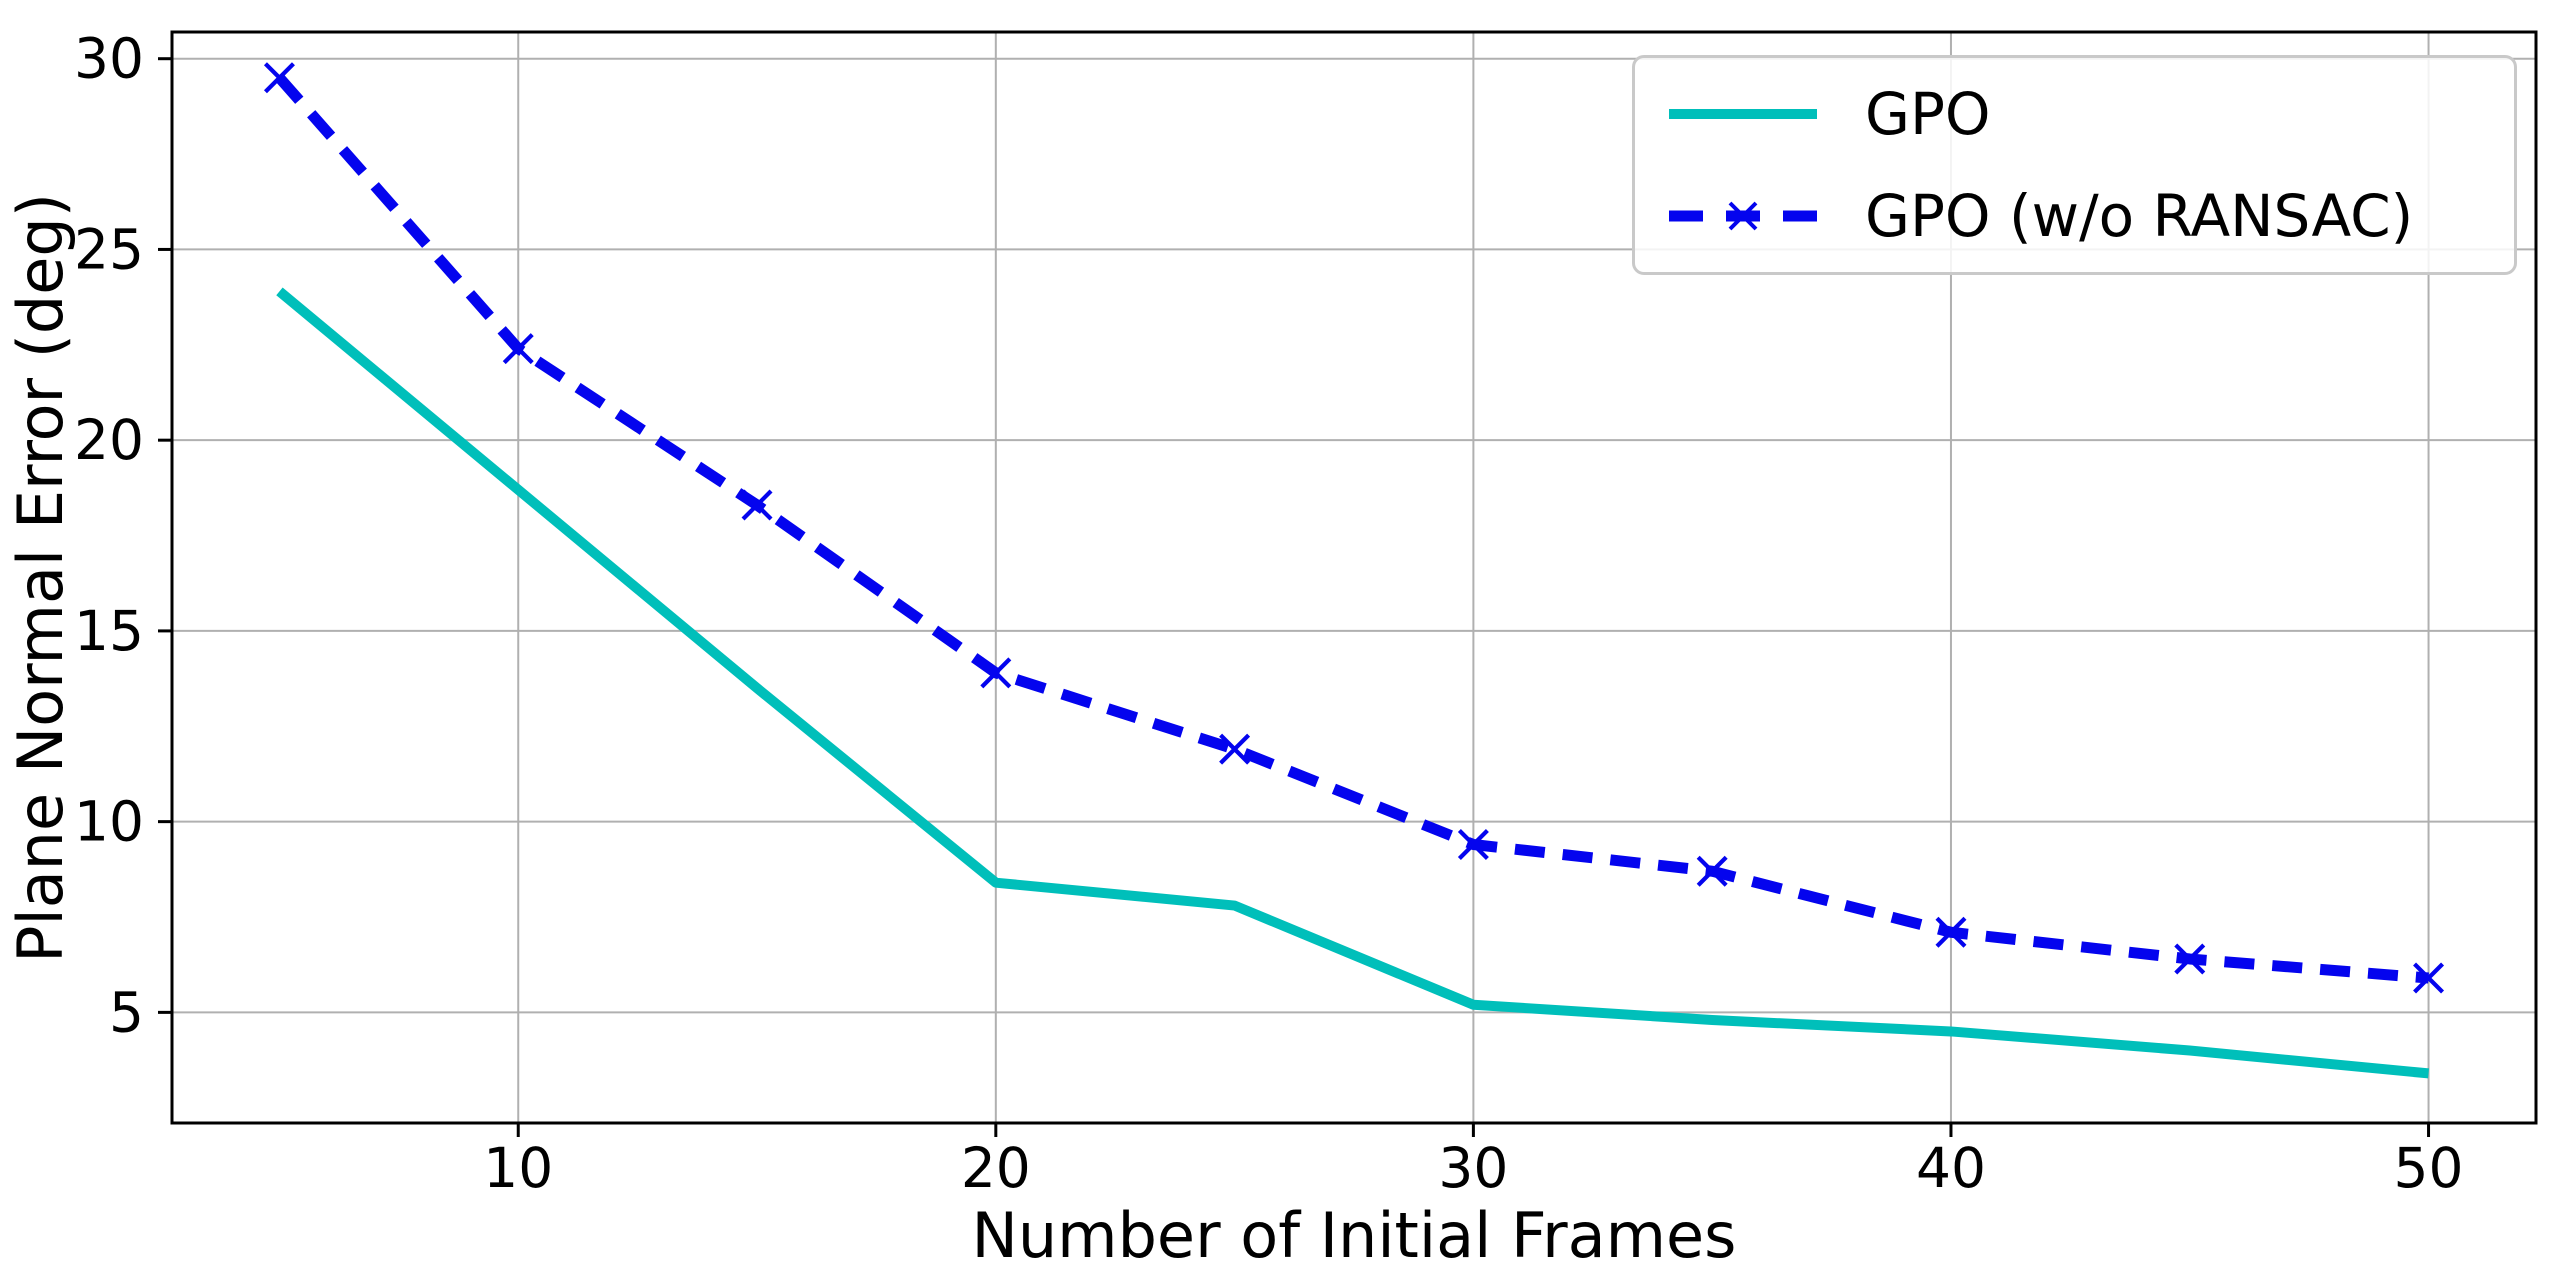  What do you see at coordinates (2139, 216) in the screenshot?
I see `legend-label-gpo-wo-ransac: GPO (w/o RANSAC)` at bounding box center [2139, 216].